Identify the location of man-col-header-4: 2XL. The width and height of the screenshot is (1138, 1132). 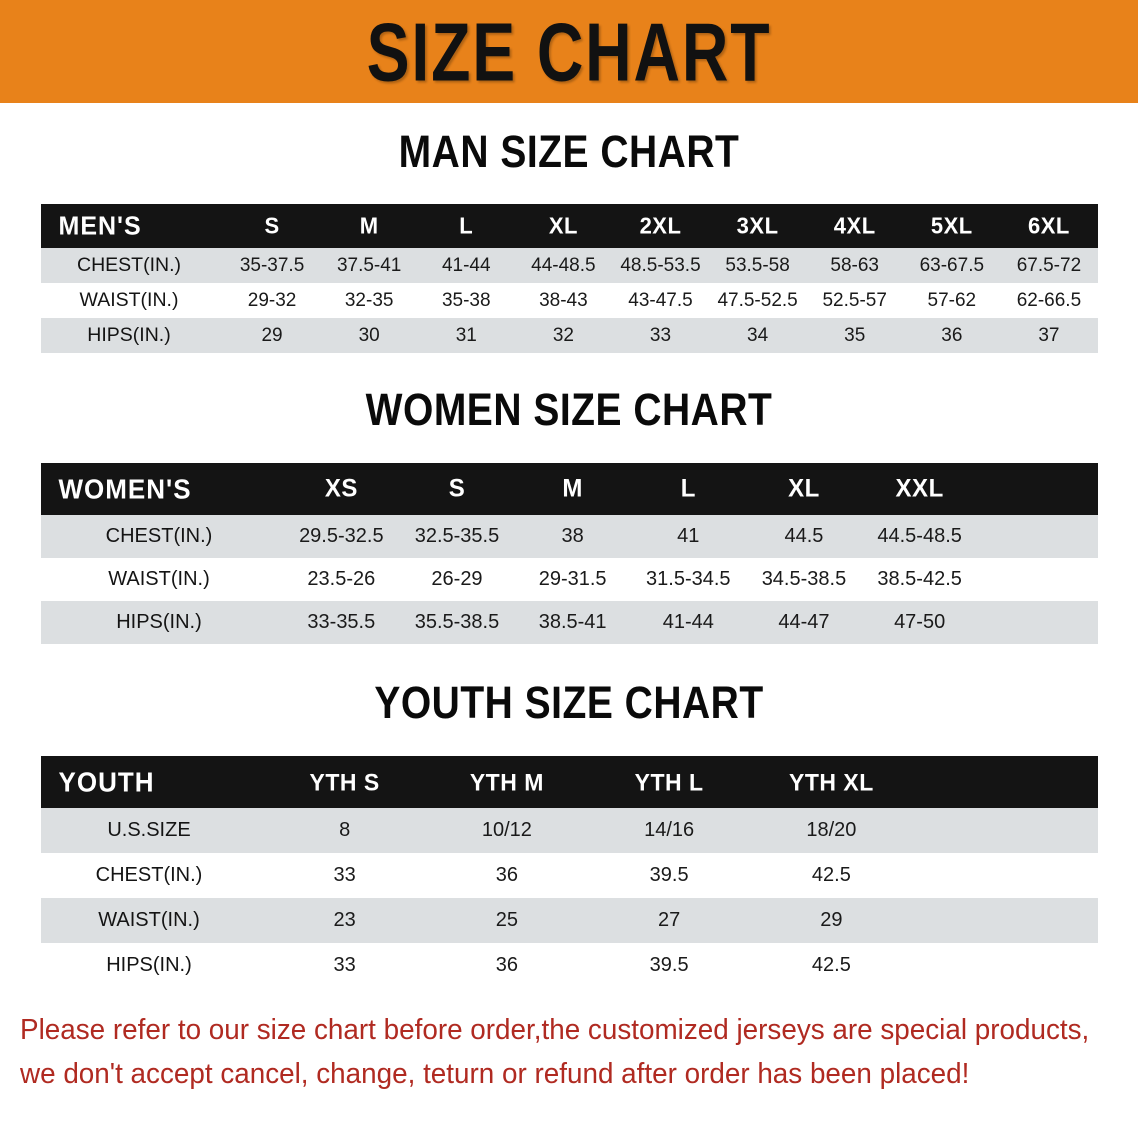
(660, 225).